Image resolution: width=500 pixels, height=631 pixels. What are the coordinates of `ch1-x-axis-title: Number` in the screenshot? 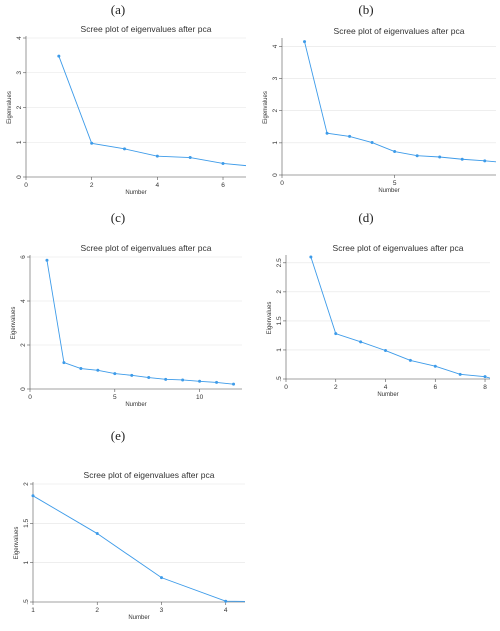 It's located at (388, 191).